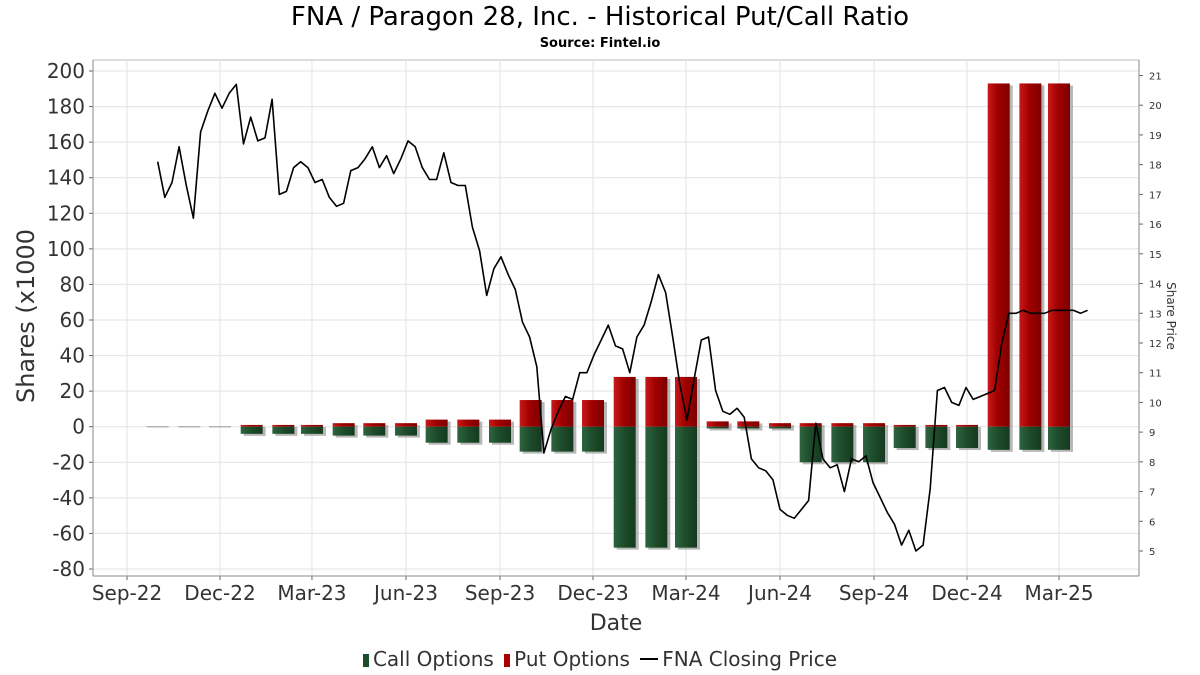  What do you see at coordinates (66, 71) in the screenshot?
I see `y-tick-label: 200` at bounding box center [66, 71].